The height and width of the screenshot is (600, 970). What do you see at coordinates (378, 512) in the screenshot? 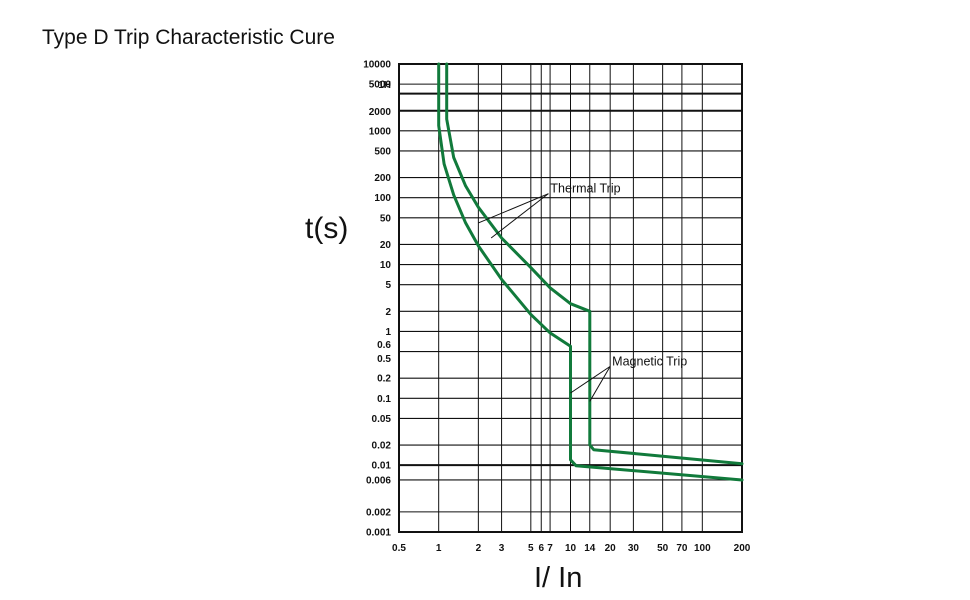
I see `y-tick-label: 0.002` at bounding box center [378, 512].